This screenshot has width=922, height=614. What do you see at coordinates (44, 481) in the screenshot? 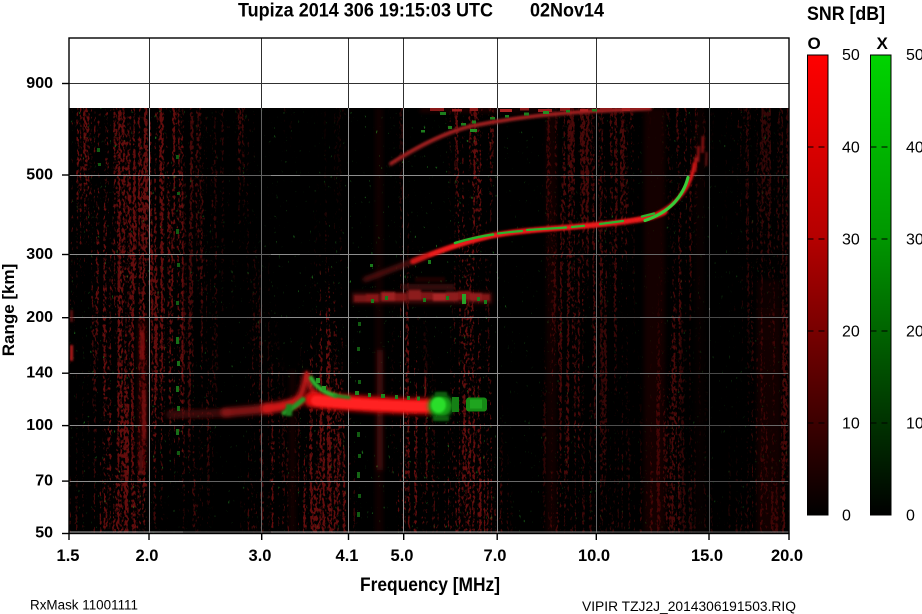
I see `svg-text: 70` at bounding box center [44, 481].